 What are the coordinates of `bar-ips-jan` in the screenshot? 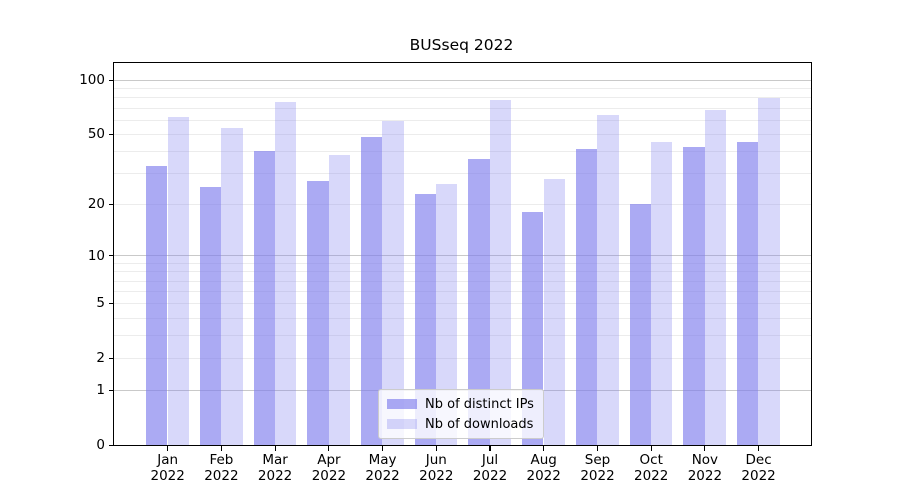 It's located at (157, 305).